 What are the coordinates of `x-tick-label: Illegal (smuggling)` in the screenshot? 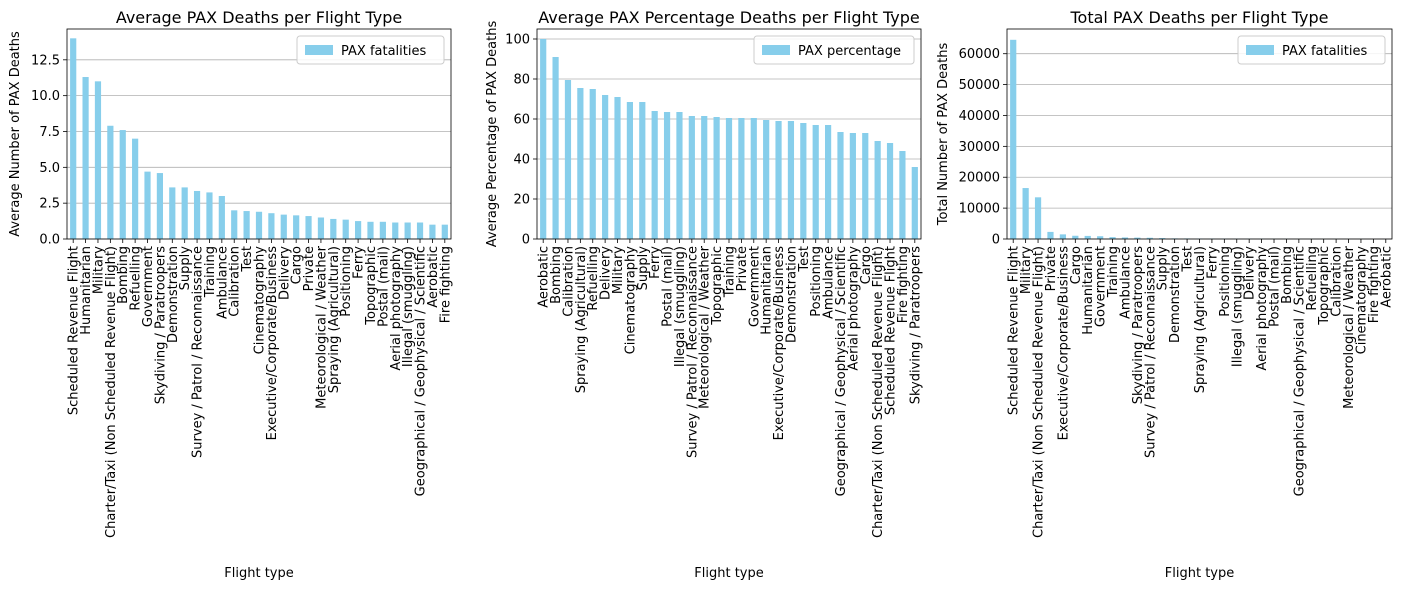 It's located at (680, 306).